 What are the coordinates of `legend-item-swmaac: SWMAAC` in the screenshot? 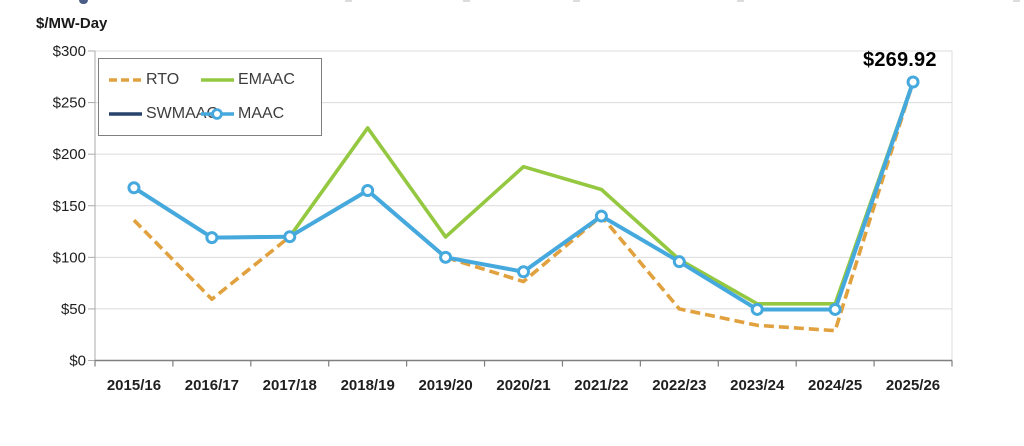 It's located at (163, 114).